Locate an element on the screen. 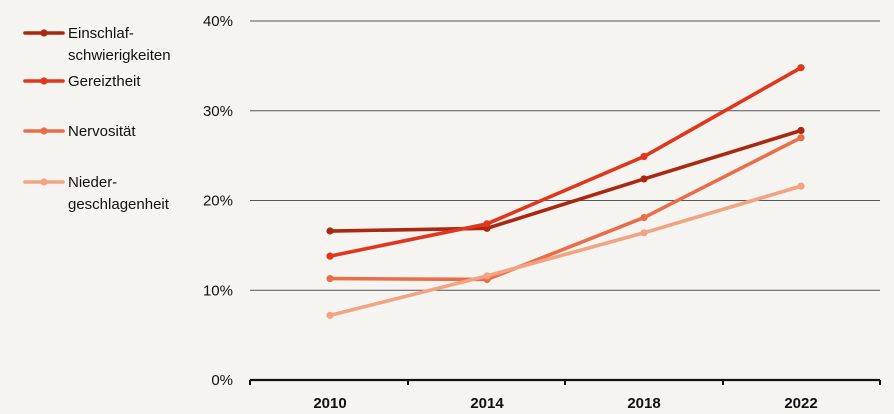 The width and height of the screenshot is (894, 414). legend-item-nervosit-t: Nervosität is located at coordinates (79, 131).